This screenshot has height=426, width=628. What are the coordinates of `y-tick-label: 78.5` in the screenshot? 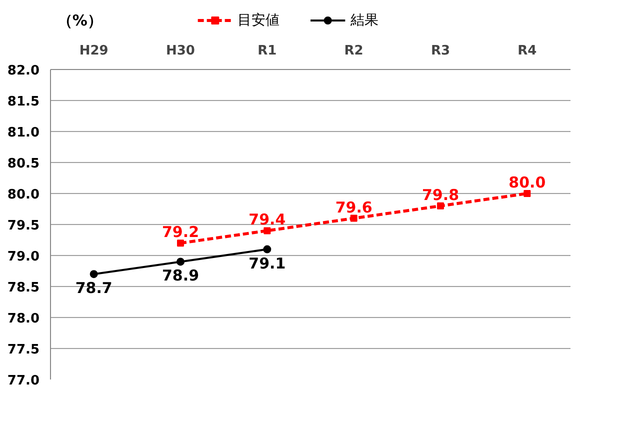 It's located at (23, 288).